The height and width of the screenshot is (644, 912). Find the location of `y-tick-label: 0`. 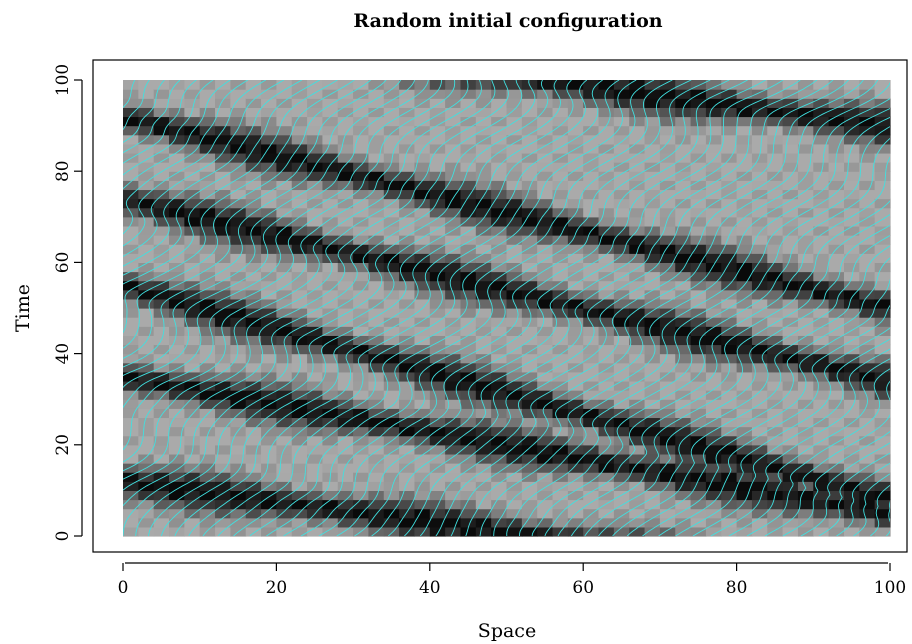

y-tick-label: 0 is located at coordinates (63, 536).